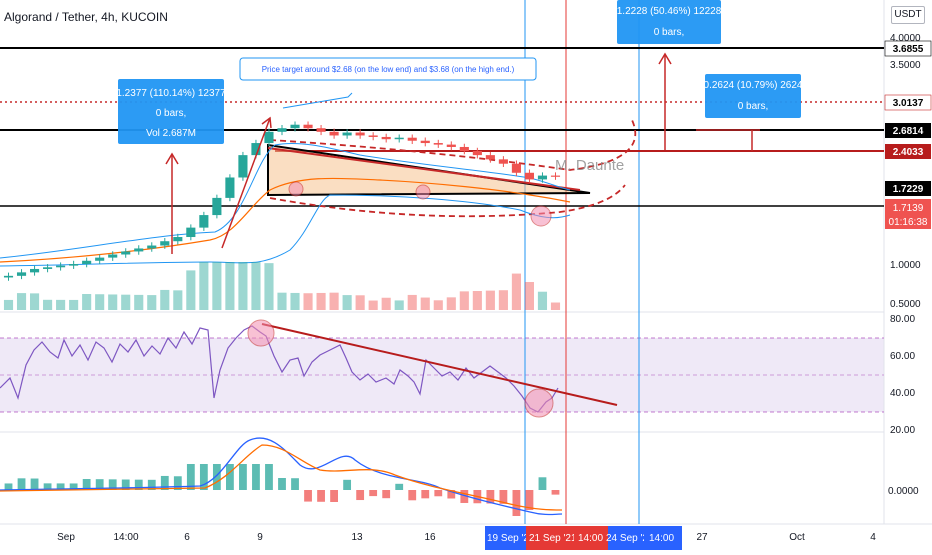 This screenshot has width=932, height=555. What do you see at coordinates (873, 537) in the screenshot?
I see `time-label-4: 4` at bounding box center [873, 537].